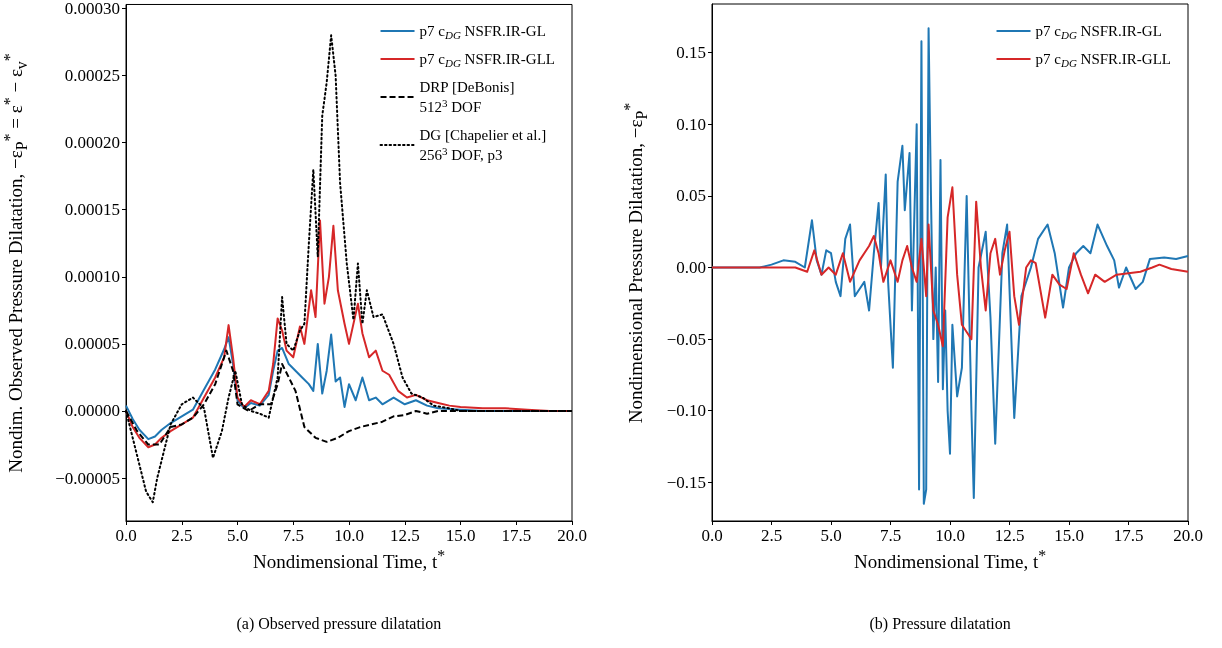  Describe the element at coordinates (339, 624) in the screenshot. I see `text: (a) Observed pressure dilatation` at that location.